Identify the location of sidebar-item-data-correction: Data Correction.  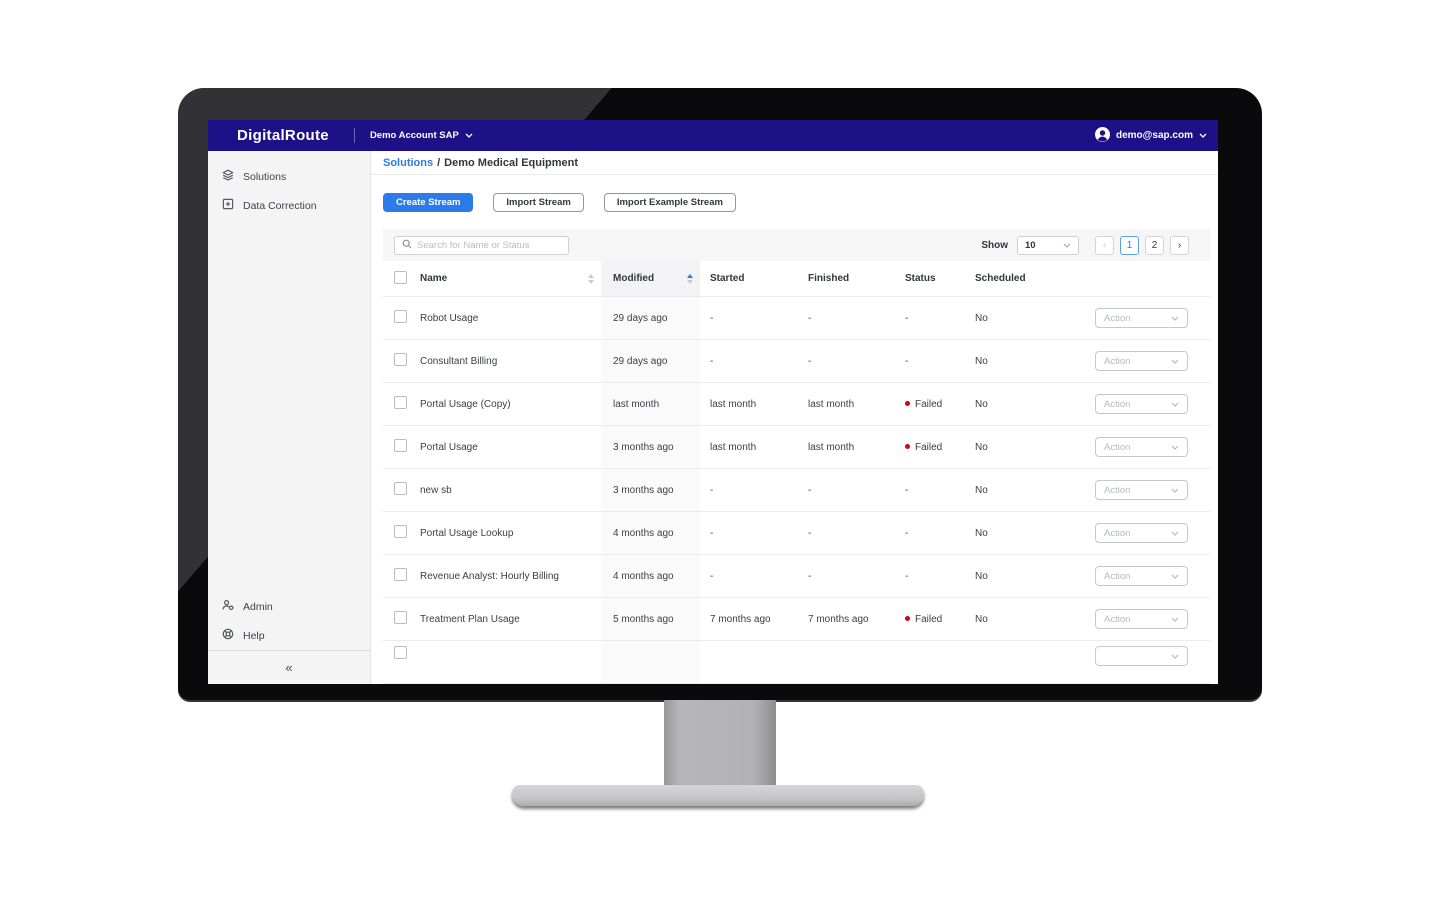
(289, 205).